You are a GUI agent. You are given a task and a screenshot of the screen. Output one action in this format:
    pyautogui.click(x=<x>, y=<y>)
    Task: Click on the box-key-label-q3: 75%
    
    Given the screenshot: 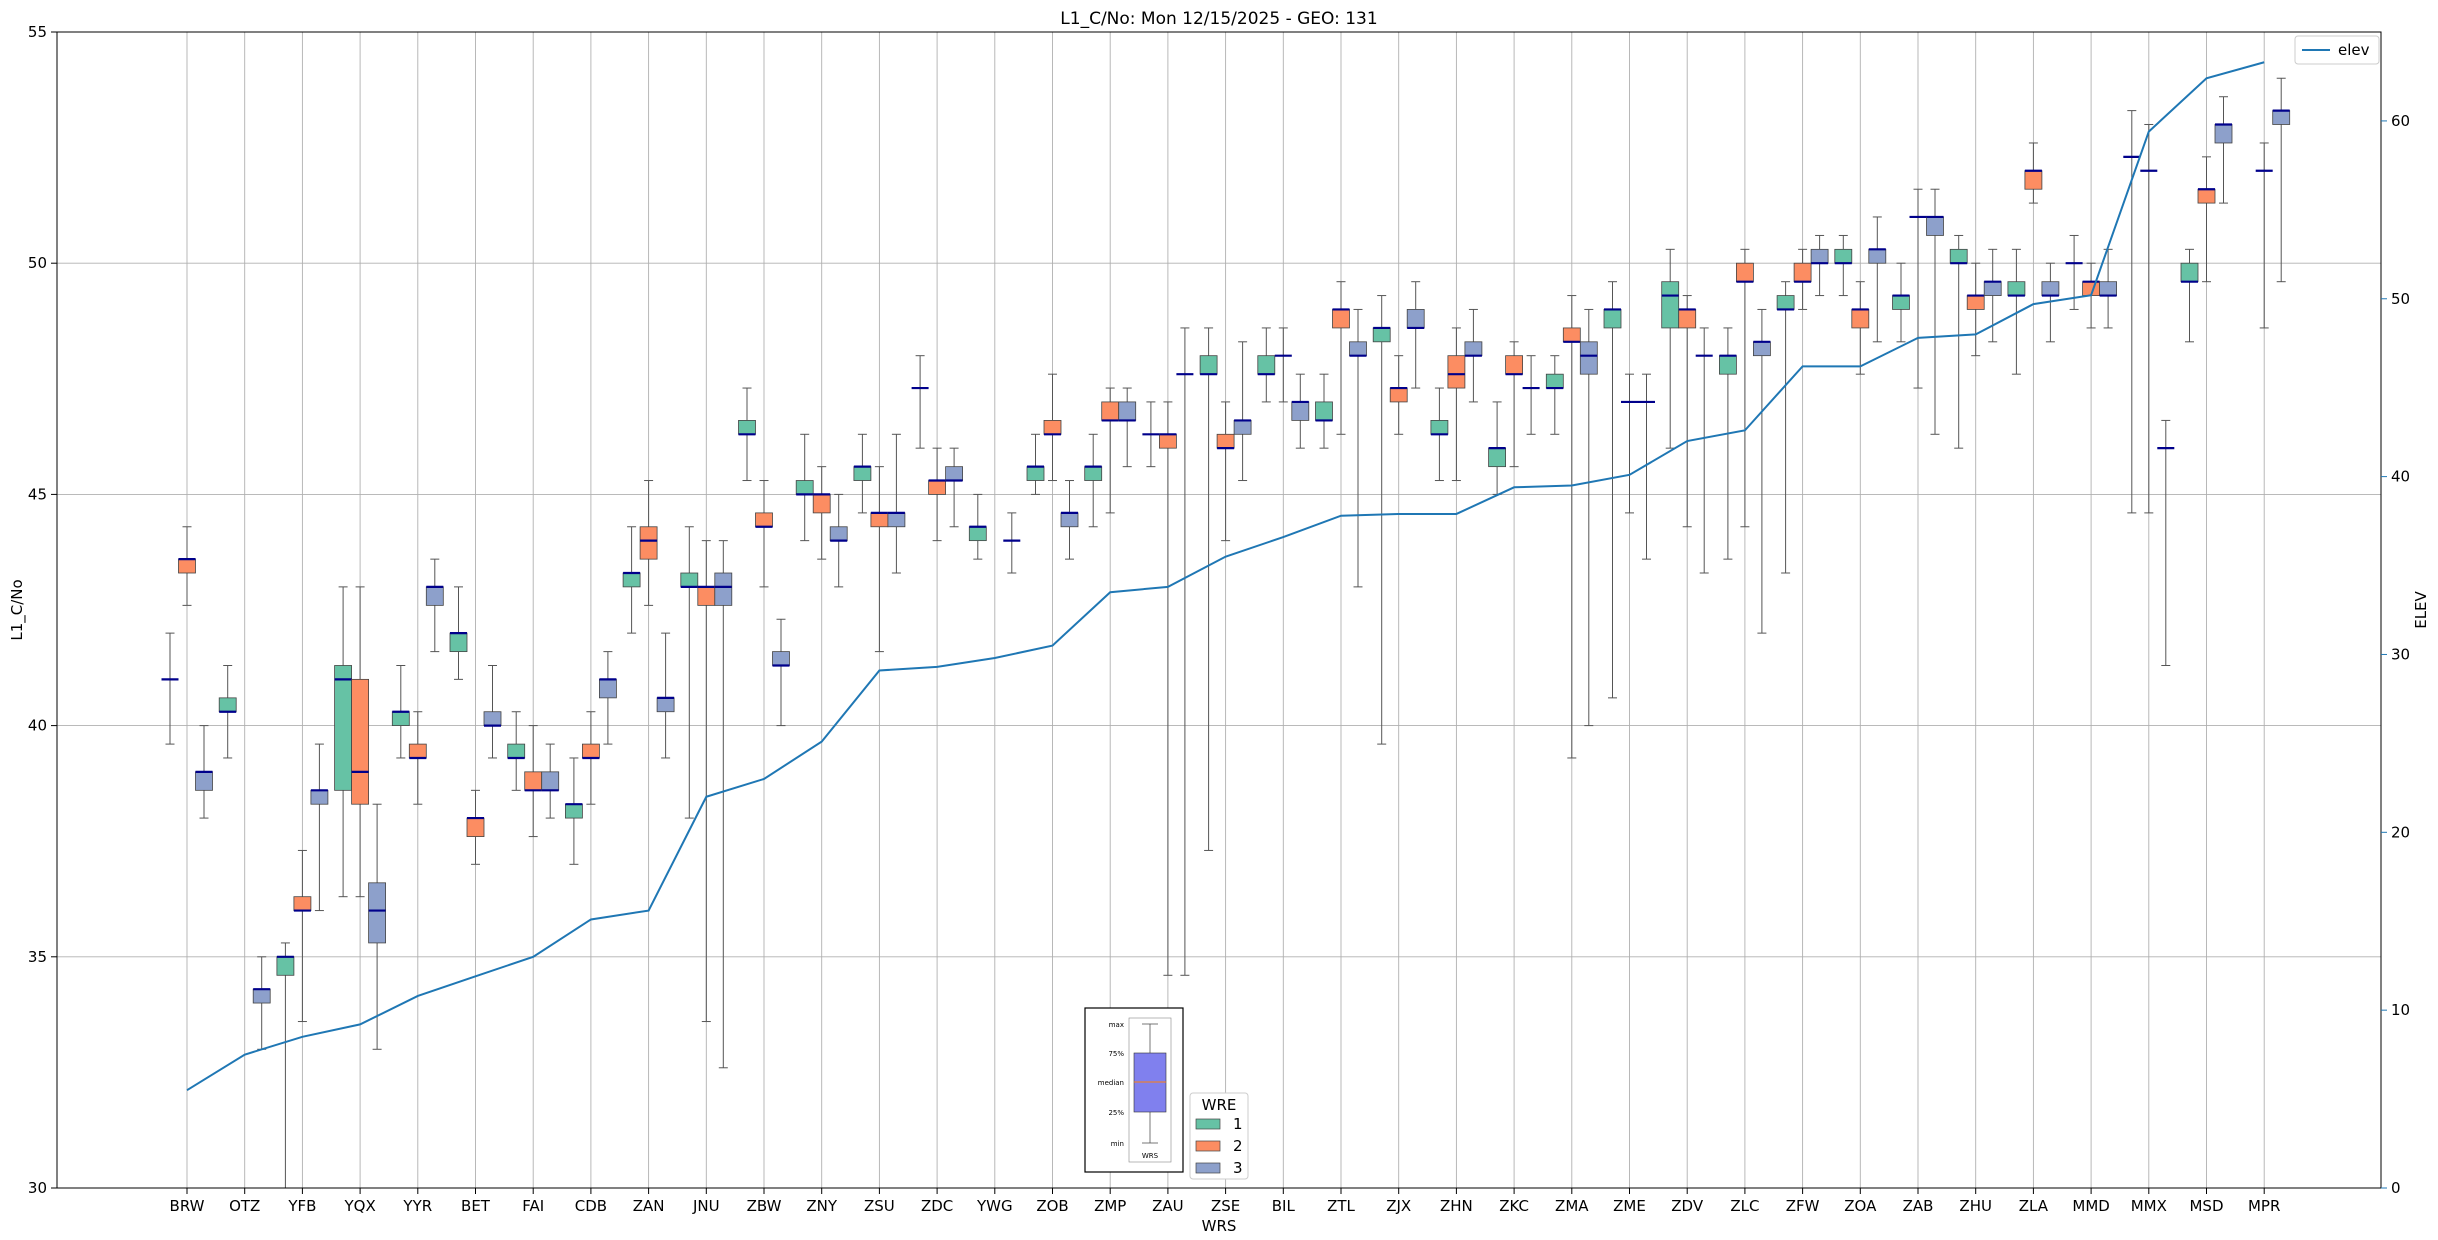 What is the action you would take?
    pyautogui.click(x=1116, y=1054)
    